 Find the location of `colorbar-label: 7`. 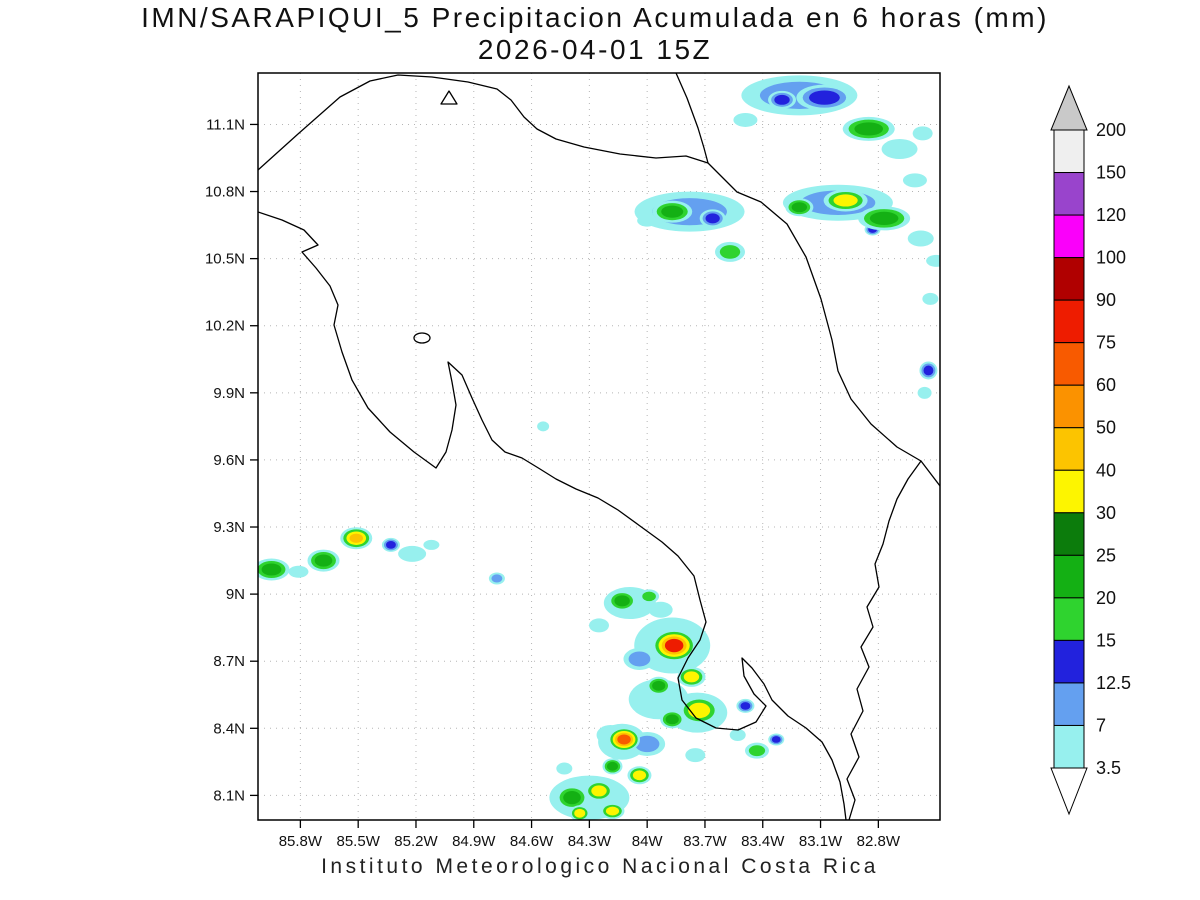

colorbar-label: 7 is located at coordinates (1101, 725).